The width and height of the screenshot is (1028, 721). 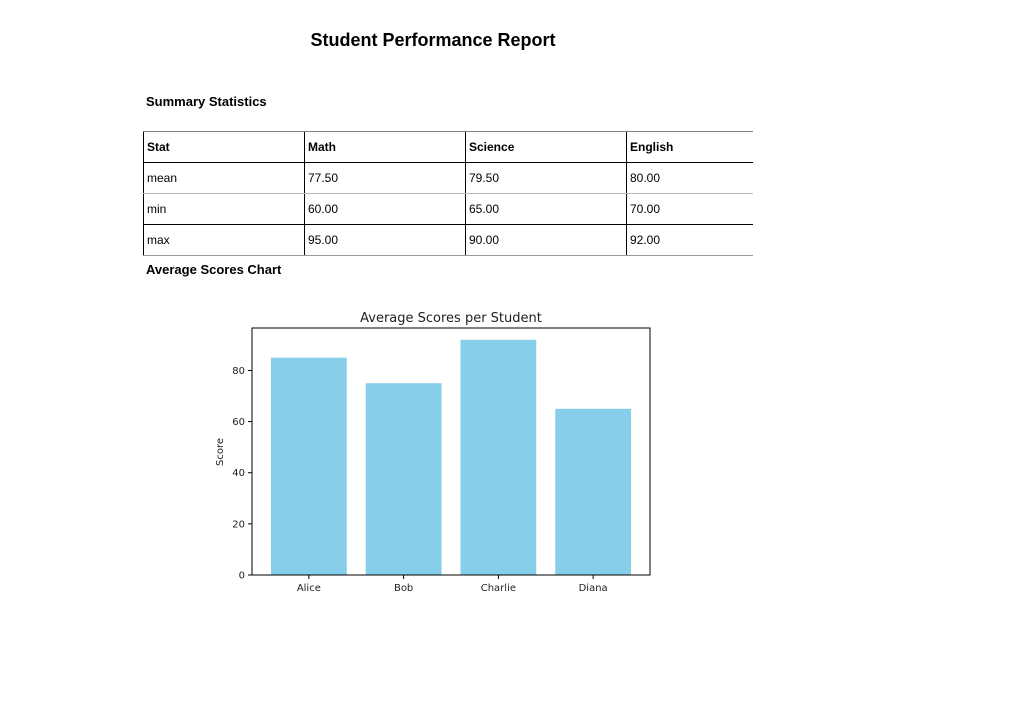 What do you see at coordinates (214, 269) in the screenshot?
I see `average-scores-chart-heading: Average Scores Chart` at bounding box center [214, 269].